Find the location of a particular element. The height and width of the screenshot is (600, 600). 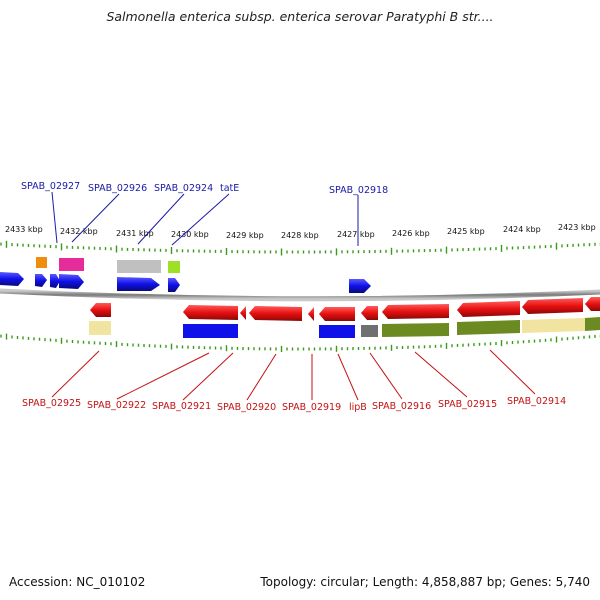

scale-label: 2428 kbp is located at coordinates (300, 235).